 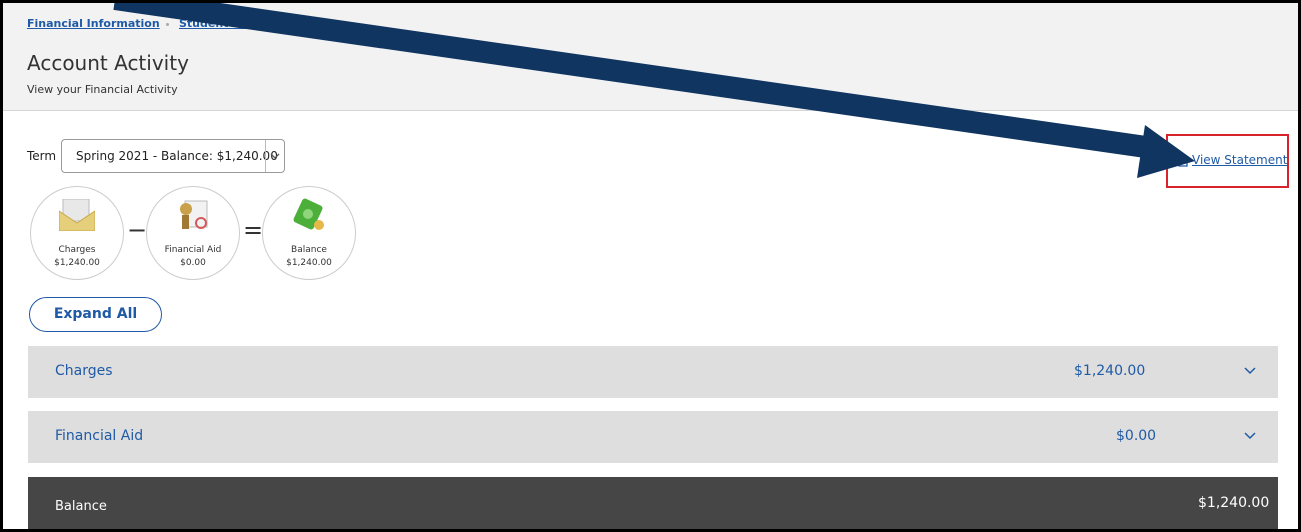 I want to click on breadcrumb-link: Financial Information, so click(x=93, y=23).